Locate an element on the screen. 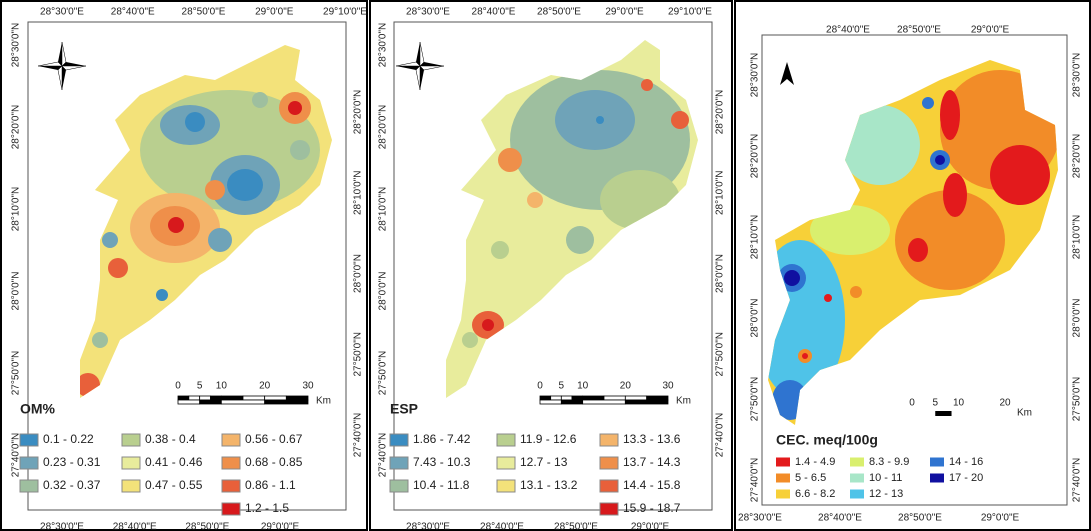 This screenshot has width=1091, height=531. legend-label: 0.32 - 0.37 is located at coordinates (72, 485).